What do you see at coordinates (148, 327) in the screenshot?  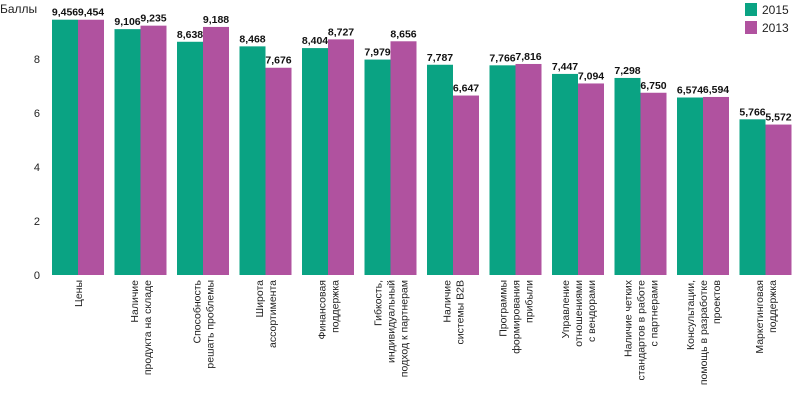 I see `category-label-line: продукта на складе` at bounding box center [148, 327].